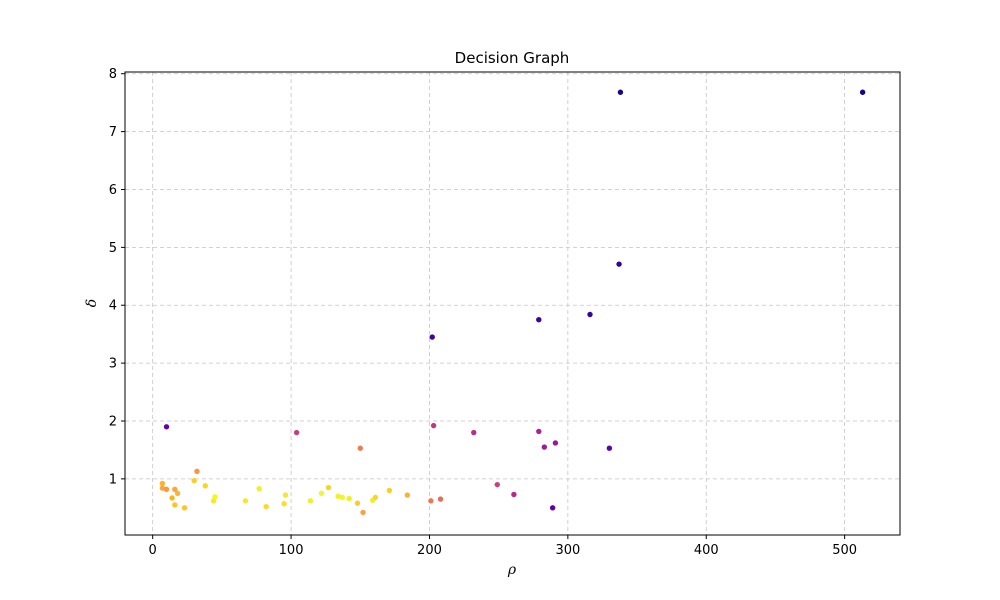  Describe the element at coordinates (291, 550) in the screenshot. I see `x-tick-label: 100` at that location.